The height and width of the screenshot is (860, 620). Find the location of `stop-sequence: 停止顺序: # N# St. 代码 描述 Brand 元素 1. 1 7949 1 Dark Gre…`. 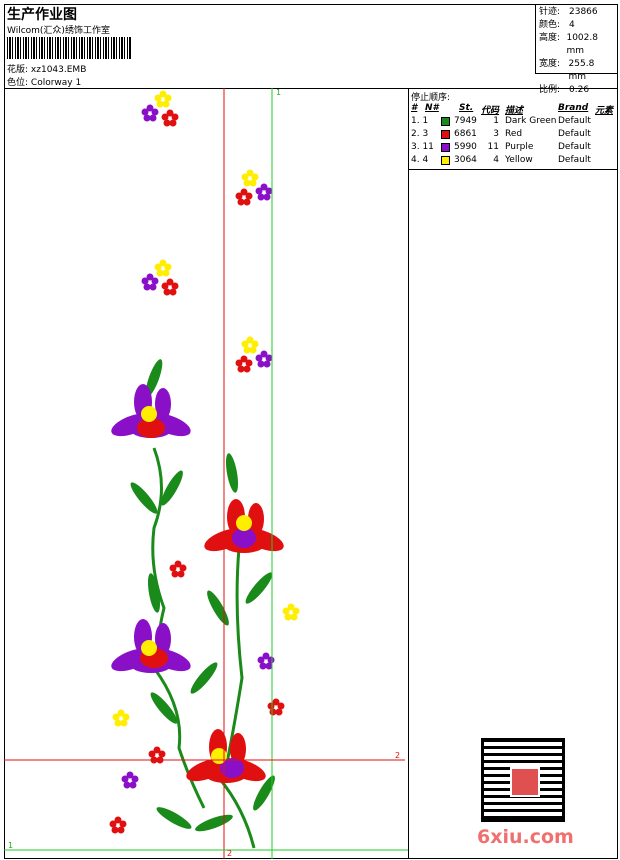

stop-sequence: 停止顺序: # N# St. 代码 描述 Brand 元素 1. 1 7949 1 Dark Gre… is located at coordinates (513, 129).